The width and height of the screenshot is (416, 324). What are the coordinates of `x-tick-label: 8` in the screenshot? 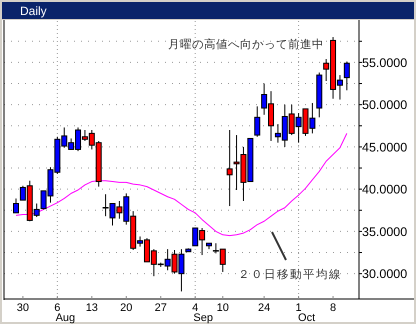 It's located at (333, 308).